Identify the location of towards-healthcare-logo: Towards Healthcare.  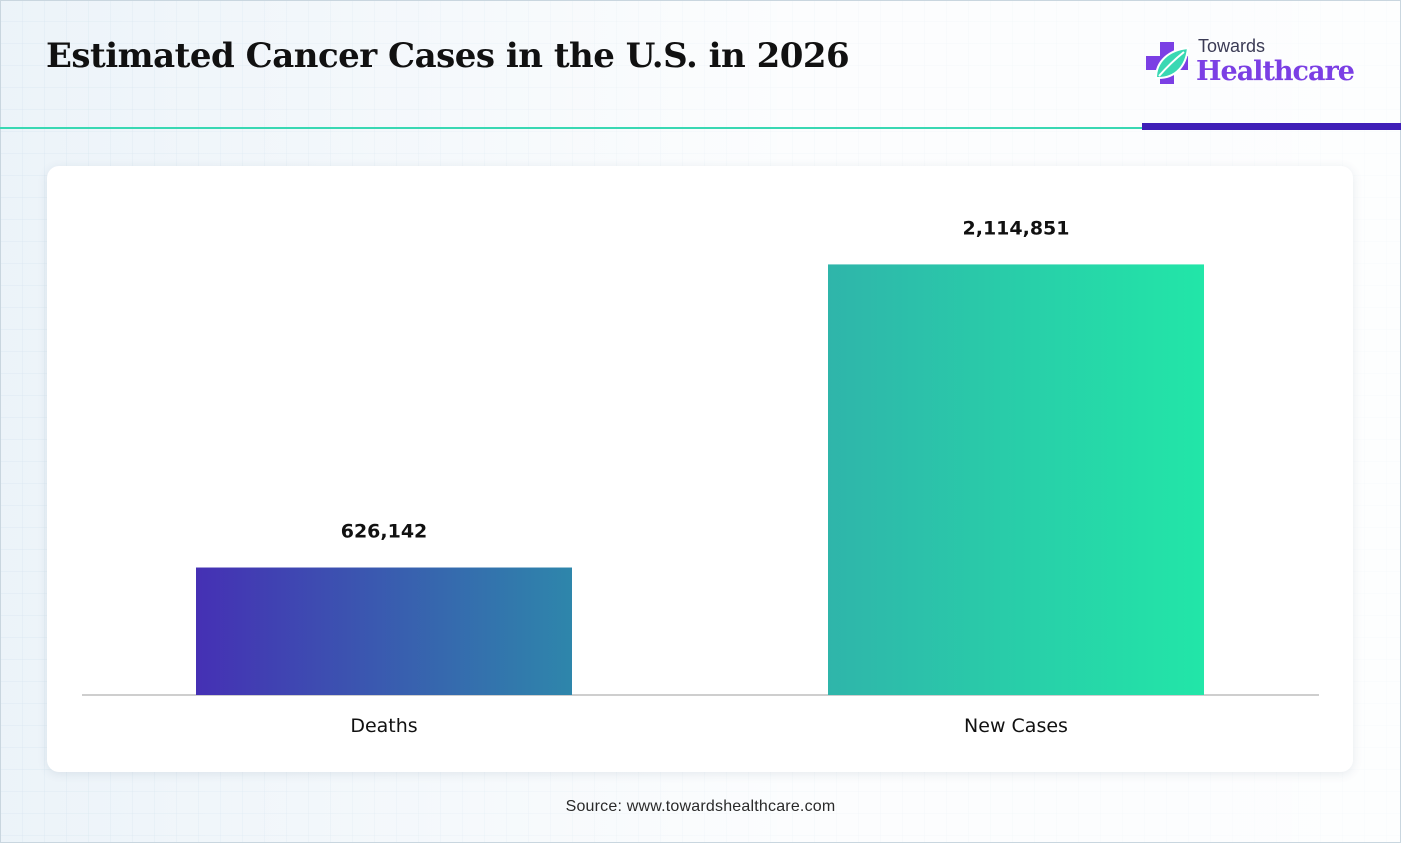
(1254, 65).